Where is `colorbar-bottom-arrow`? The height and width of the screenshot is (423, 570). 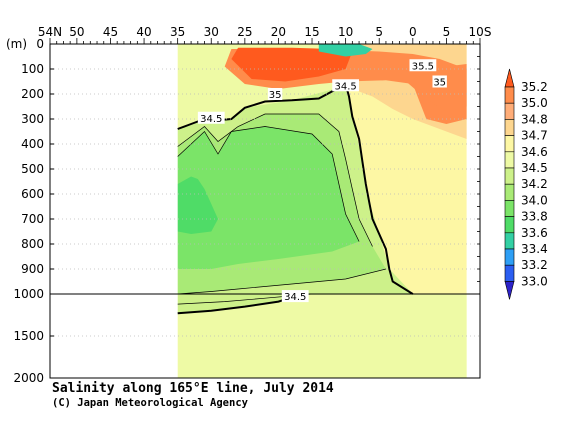 colorbar-bottom-arrow is located at coordinates (509, 290).